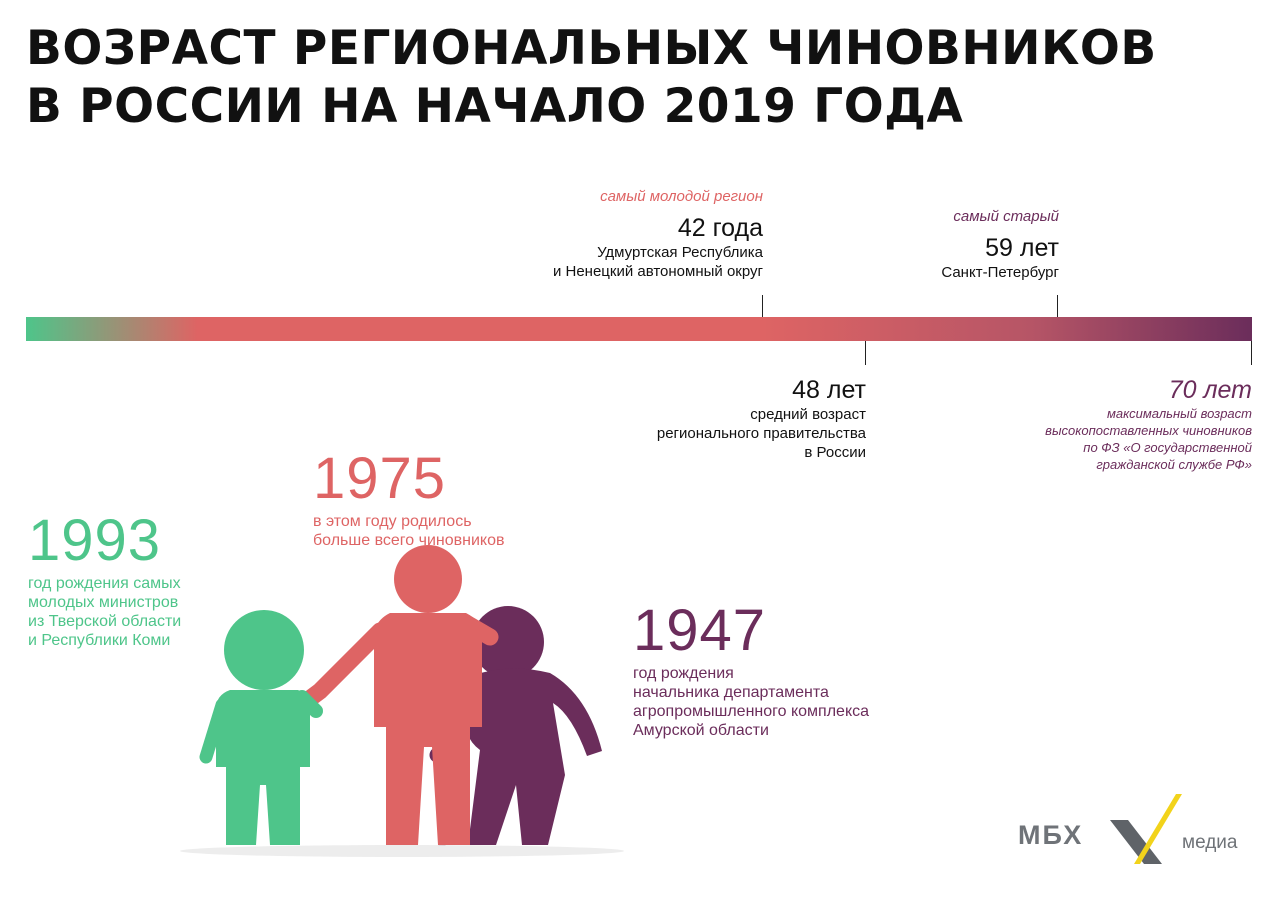  Describe the element at coordinates (105, 621) in the screenshot. I see `year-1993-line-3: из Тверской области` at that location.